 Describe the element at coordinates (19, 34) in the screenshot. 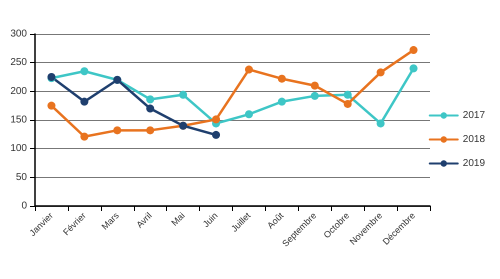

I see `y-tick-label: 300` at that location.